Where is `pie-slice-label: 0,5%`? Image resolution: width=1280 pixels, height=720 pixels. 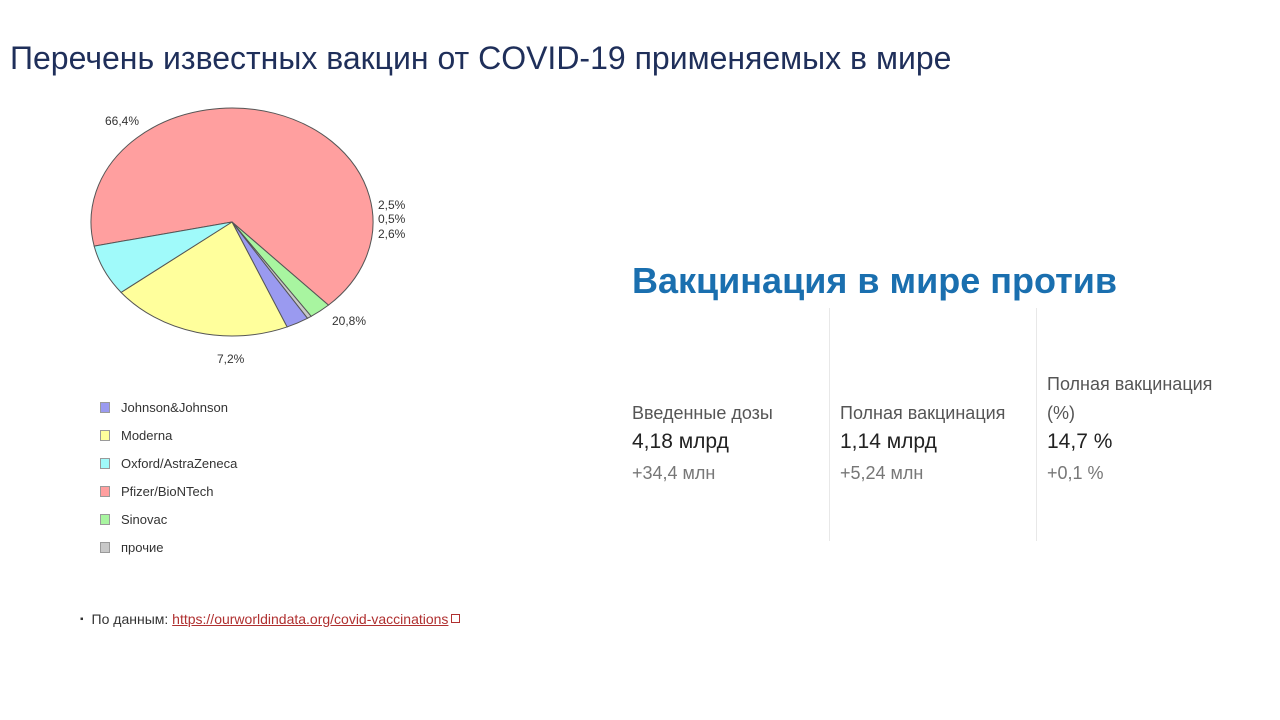
pie-slice-label: 0,5% is located at coordinates (392, 219).